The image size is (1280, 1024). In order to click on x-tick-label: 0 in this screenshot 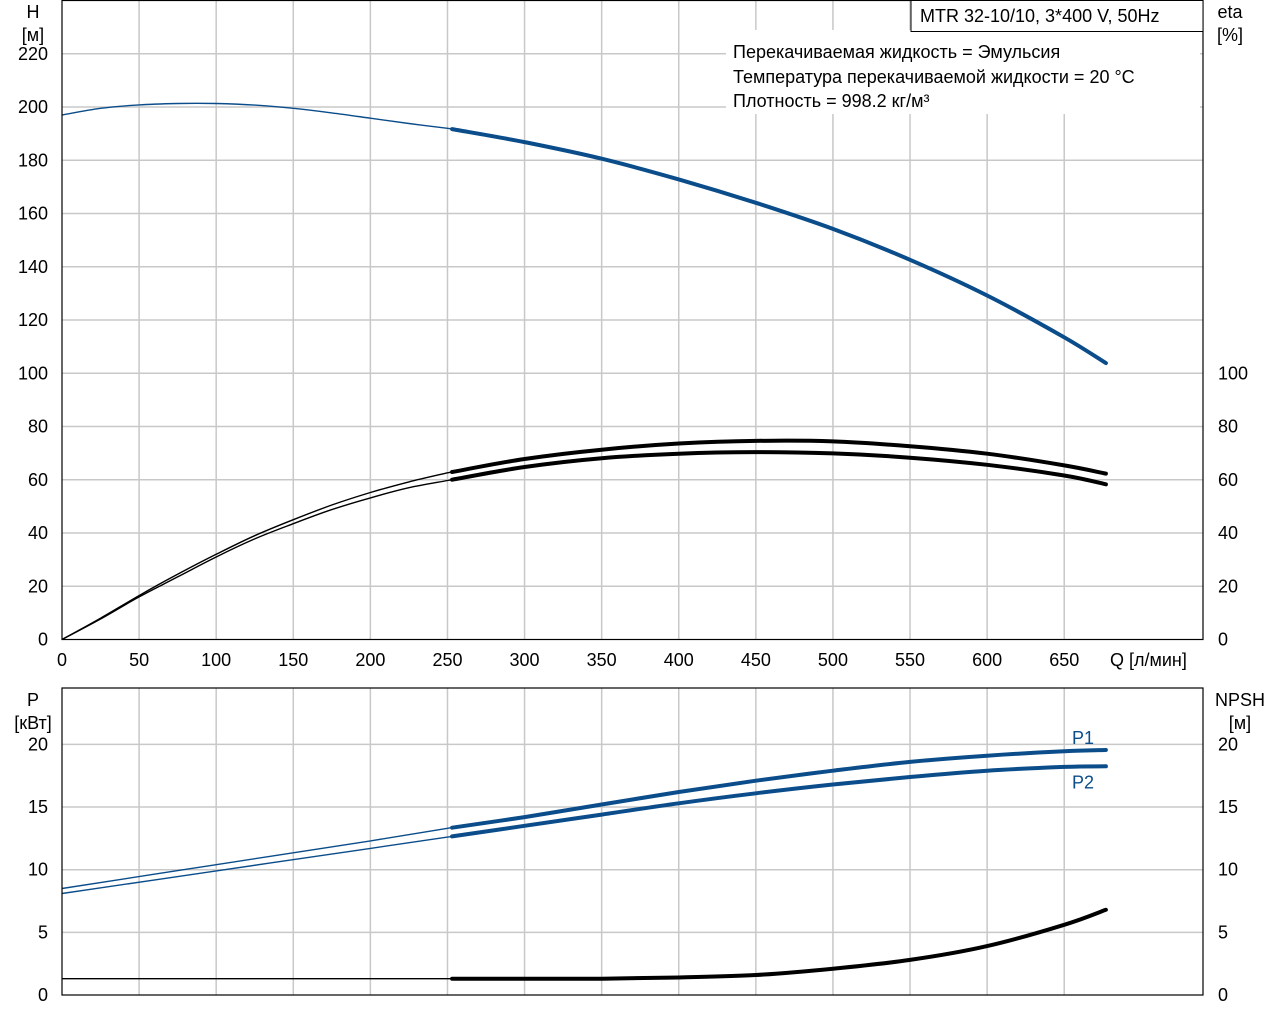, I will do `click(62, 660)`.